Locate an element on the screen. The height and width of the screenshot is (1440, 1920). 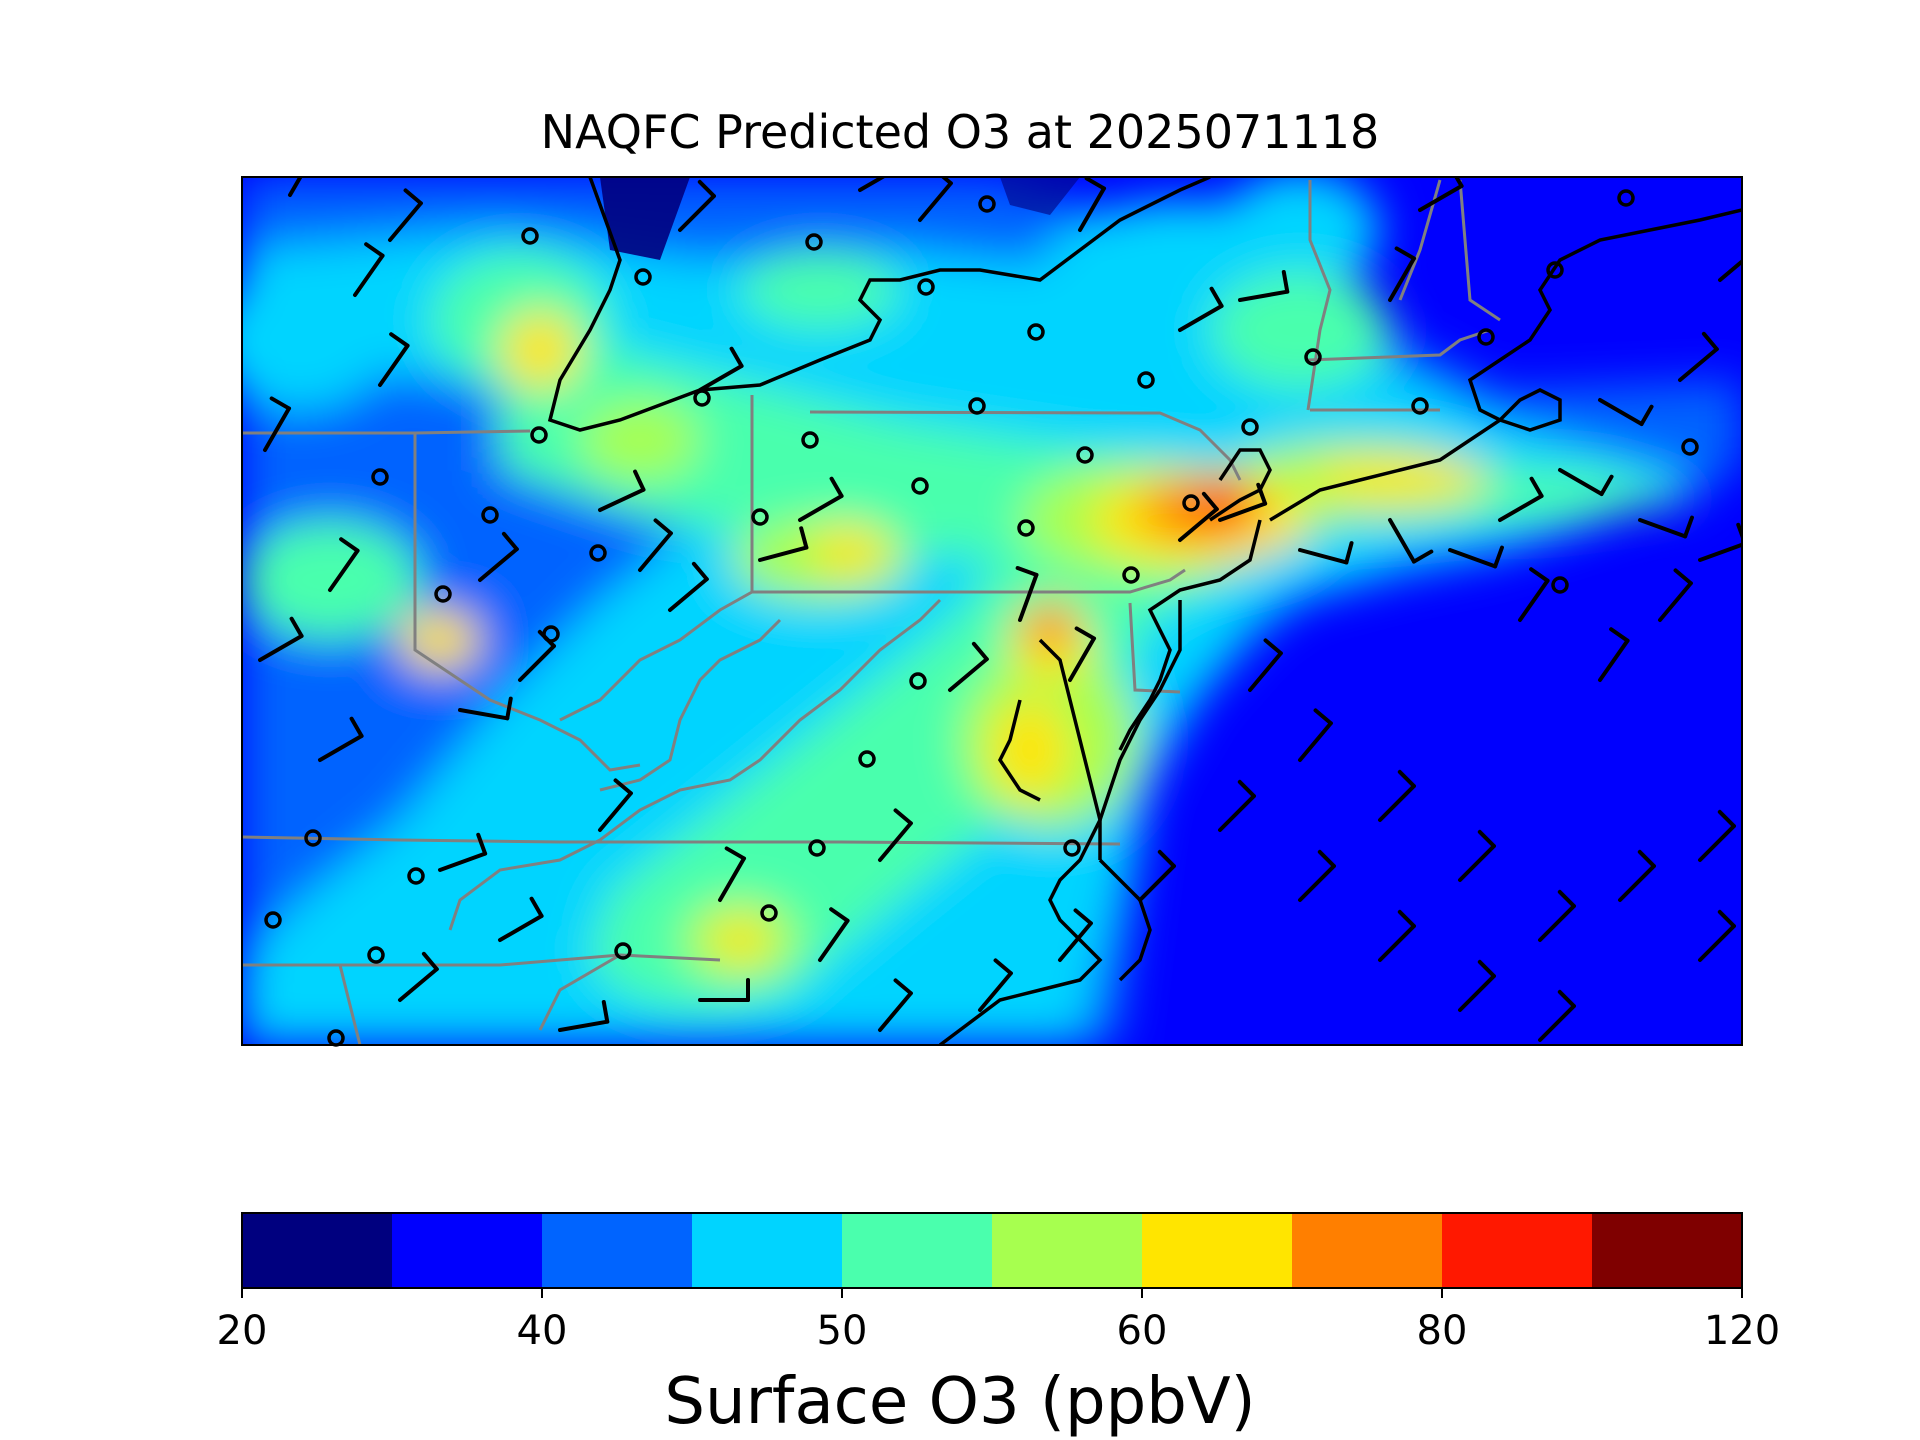
colorbar-frame is located at coordinates (992, 1250).